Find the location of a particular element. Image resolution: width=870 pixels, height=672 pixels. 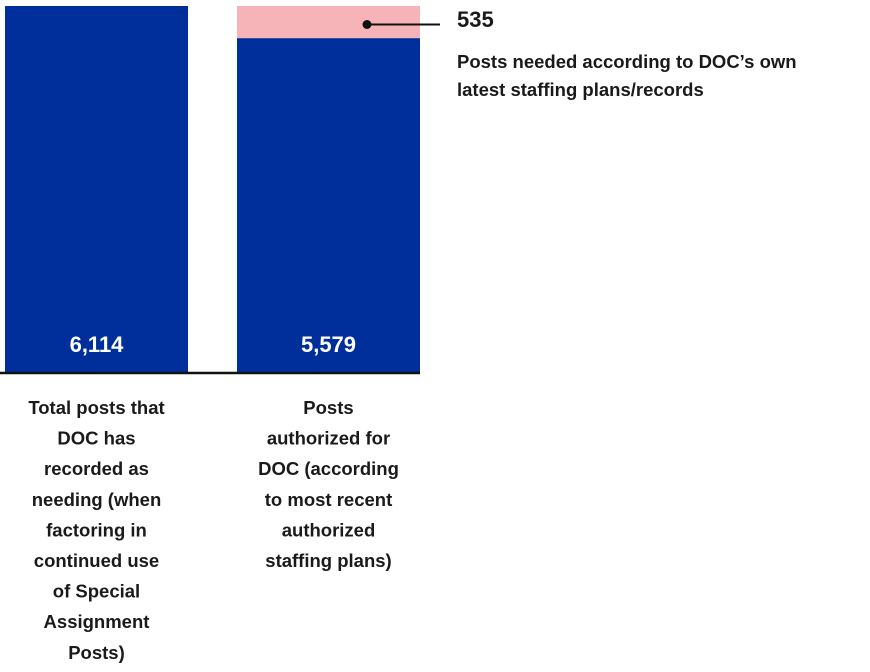

bar-value-label-1: 6,114 is located at coordinates (97, 344).